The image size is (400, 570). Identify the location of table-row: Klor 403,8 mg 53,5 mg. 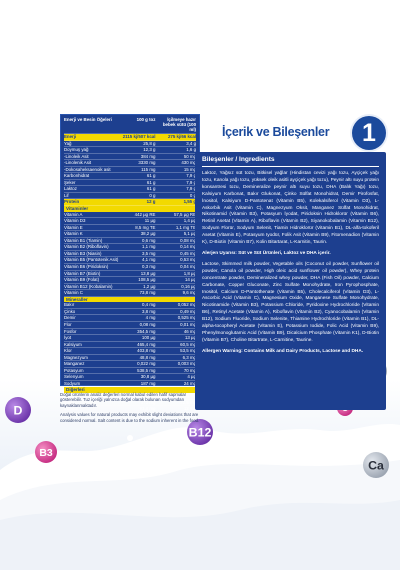
(130, 351).